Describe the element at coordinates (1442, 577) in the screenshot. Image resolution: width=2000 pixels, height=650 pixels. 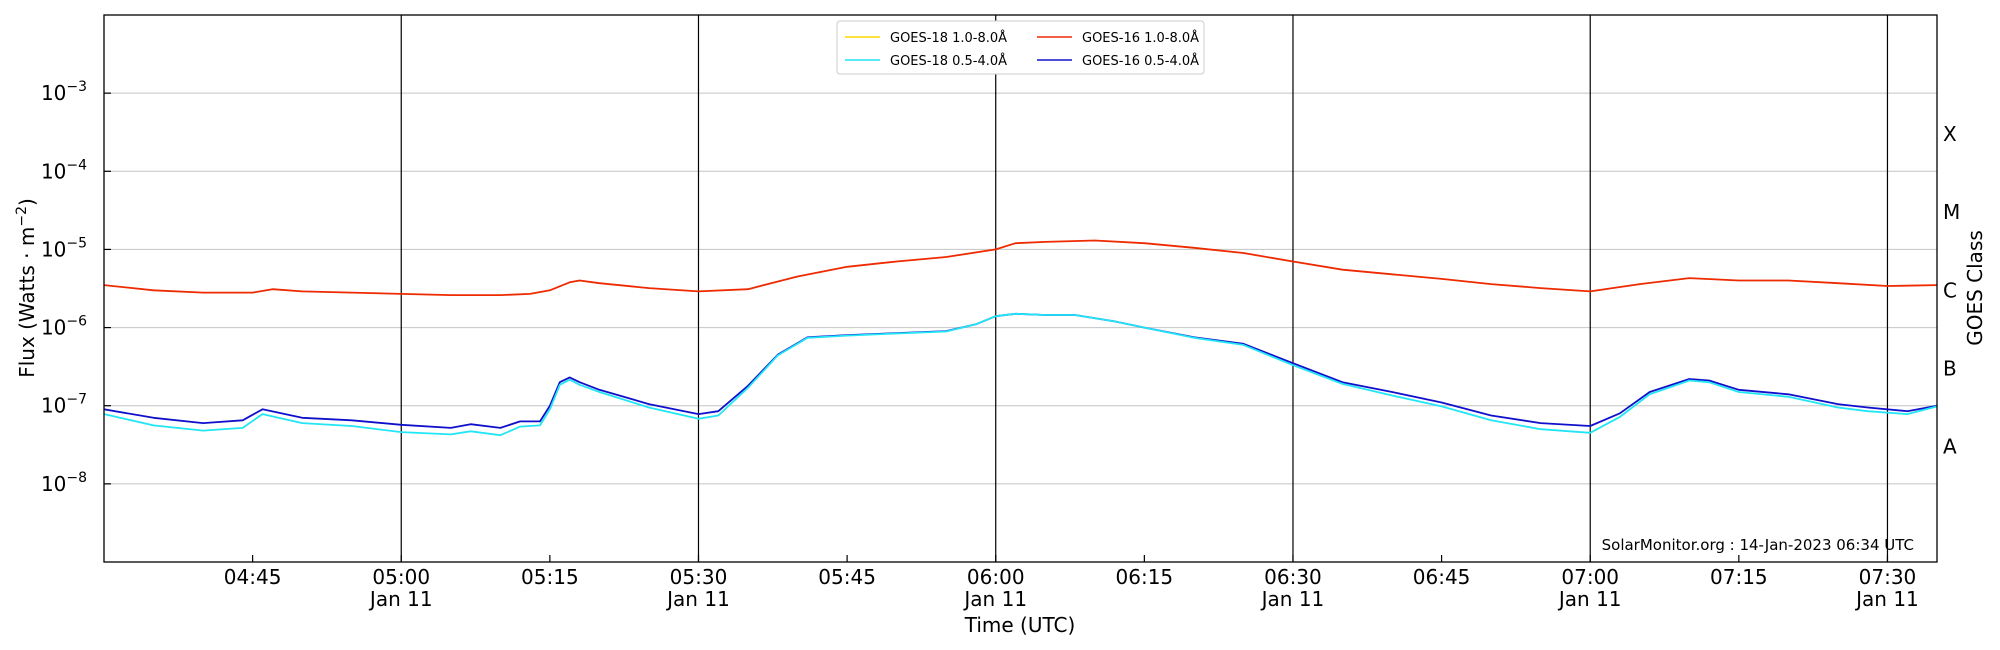
I see `x-tick-label-8: 06:45` at that location.